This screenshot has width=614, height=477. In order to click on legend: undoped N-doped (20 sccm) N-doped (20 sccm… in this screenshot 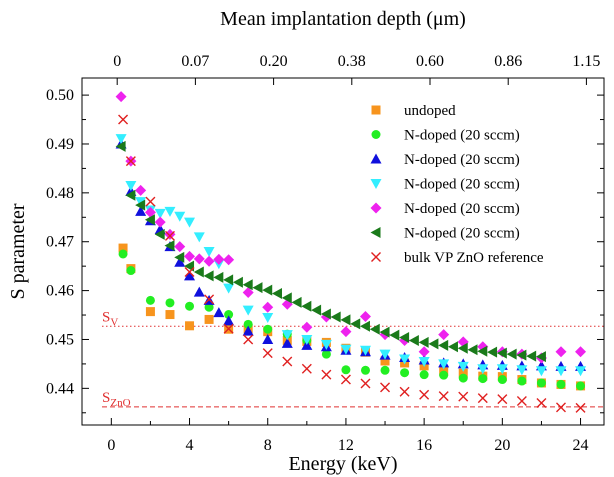, I will do `click(457, 184)`.